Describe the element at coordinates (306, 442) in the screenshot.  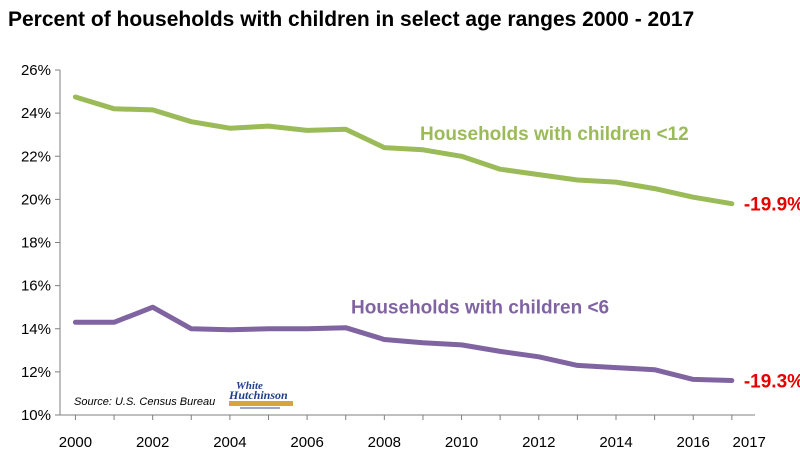
I see `x-tick-label: 2006` at that location.